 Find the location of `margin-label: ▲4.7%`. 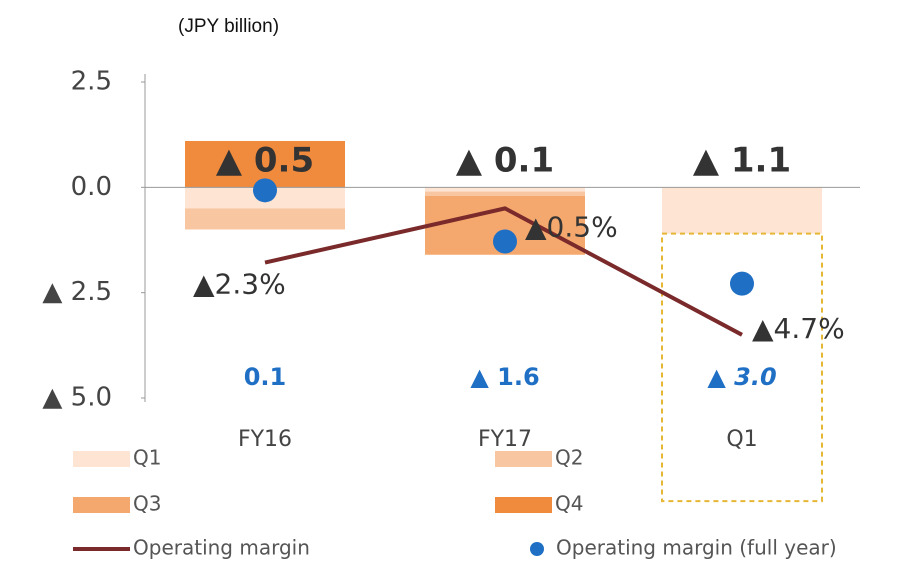

margin-label: ▲4.7% is located at coordinates (798, 328).